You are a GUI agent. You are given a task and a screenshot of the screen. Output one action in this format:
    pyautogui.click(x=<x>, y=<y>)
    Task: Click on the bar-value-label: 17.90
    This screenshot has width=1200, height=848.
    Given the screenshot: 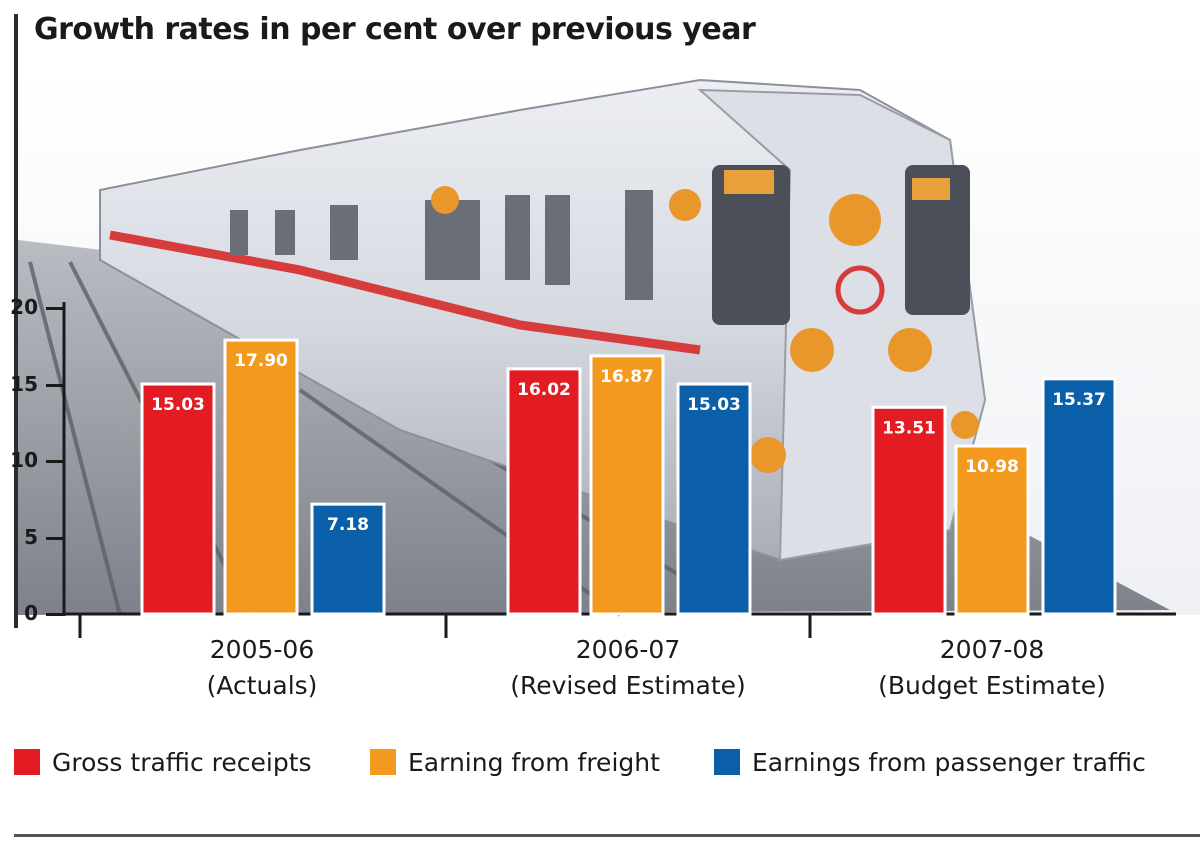 What is the action you would take?
    pyautogui.click(x=261, y=361)
    